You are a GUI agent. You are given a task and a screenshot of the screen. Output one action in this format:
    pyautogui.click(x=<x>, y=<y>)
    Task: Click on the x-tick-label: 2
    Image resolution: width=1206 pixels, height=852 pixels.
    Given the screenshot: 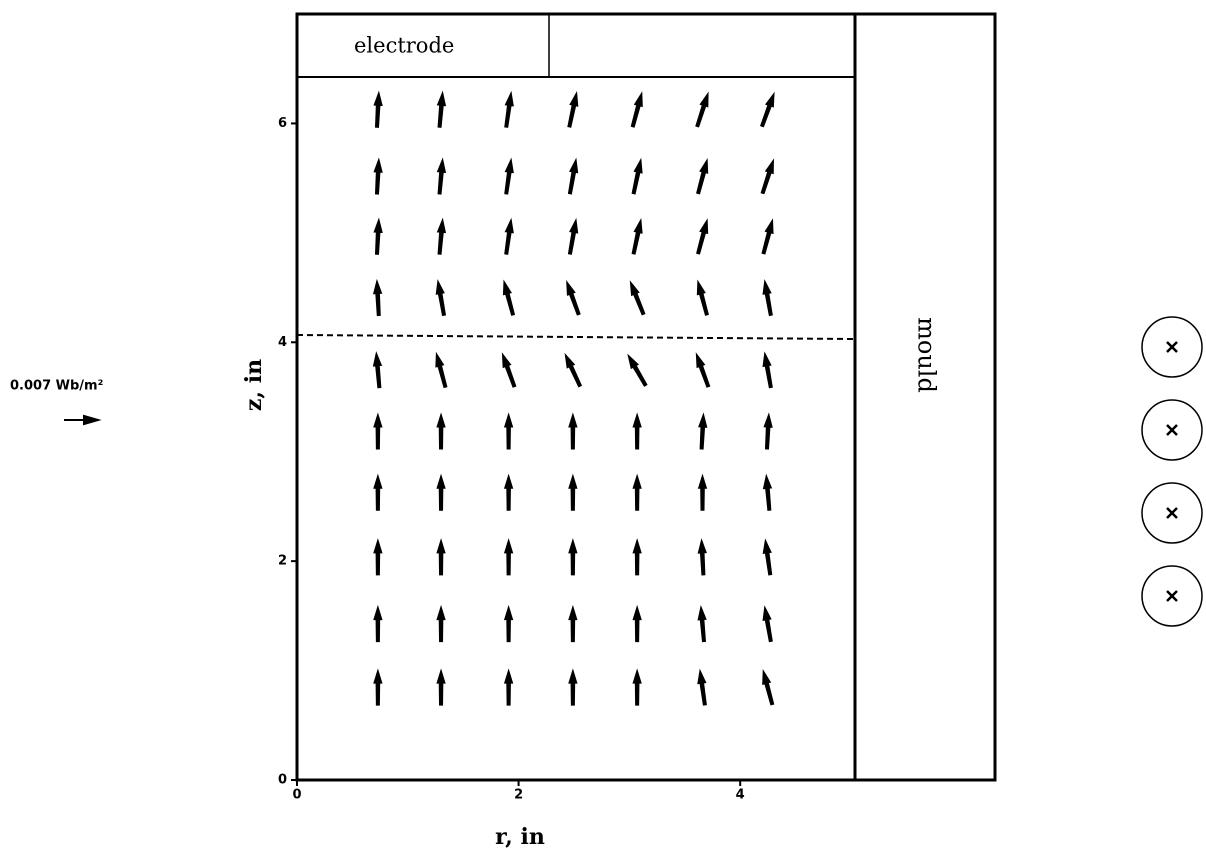 What is the action you would take?
    pyautogui.click(x=518, y=795)
    